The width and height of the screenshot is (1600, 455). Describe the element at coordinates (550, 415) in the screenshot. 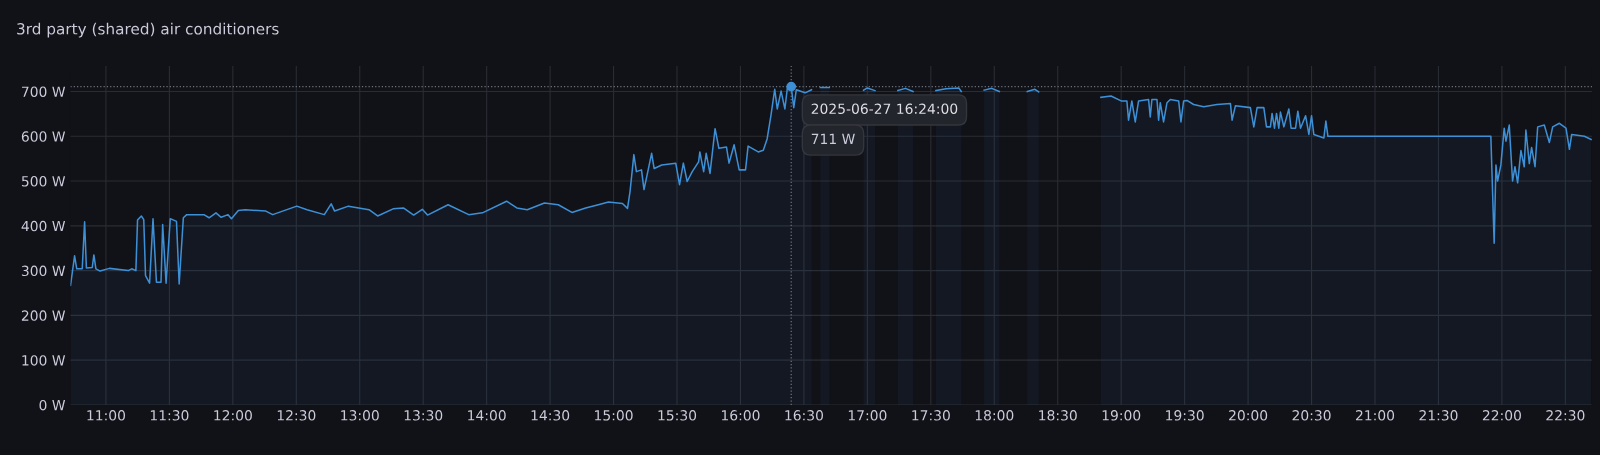

I see `x-tick-label: 14:30` at that location.